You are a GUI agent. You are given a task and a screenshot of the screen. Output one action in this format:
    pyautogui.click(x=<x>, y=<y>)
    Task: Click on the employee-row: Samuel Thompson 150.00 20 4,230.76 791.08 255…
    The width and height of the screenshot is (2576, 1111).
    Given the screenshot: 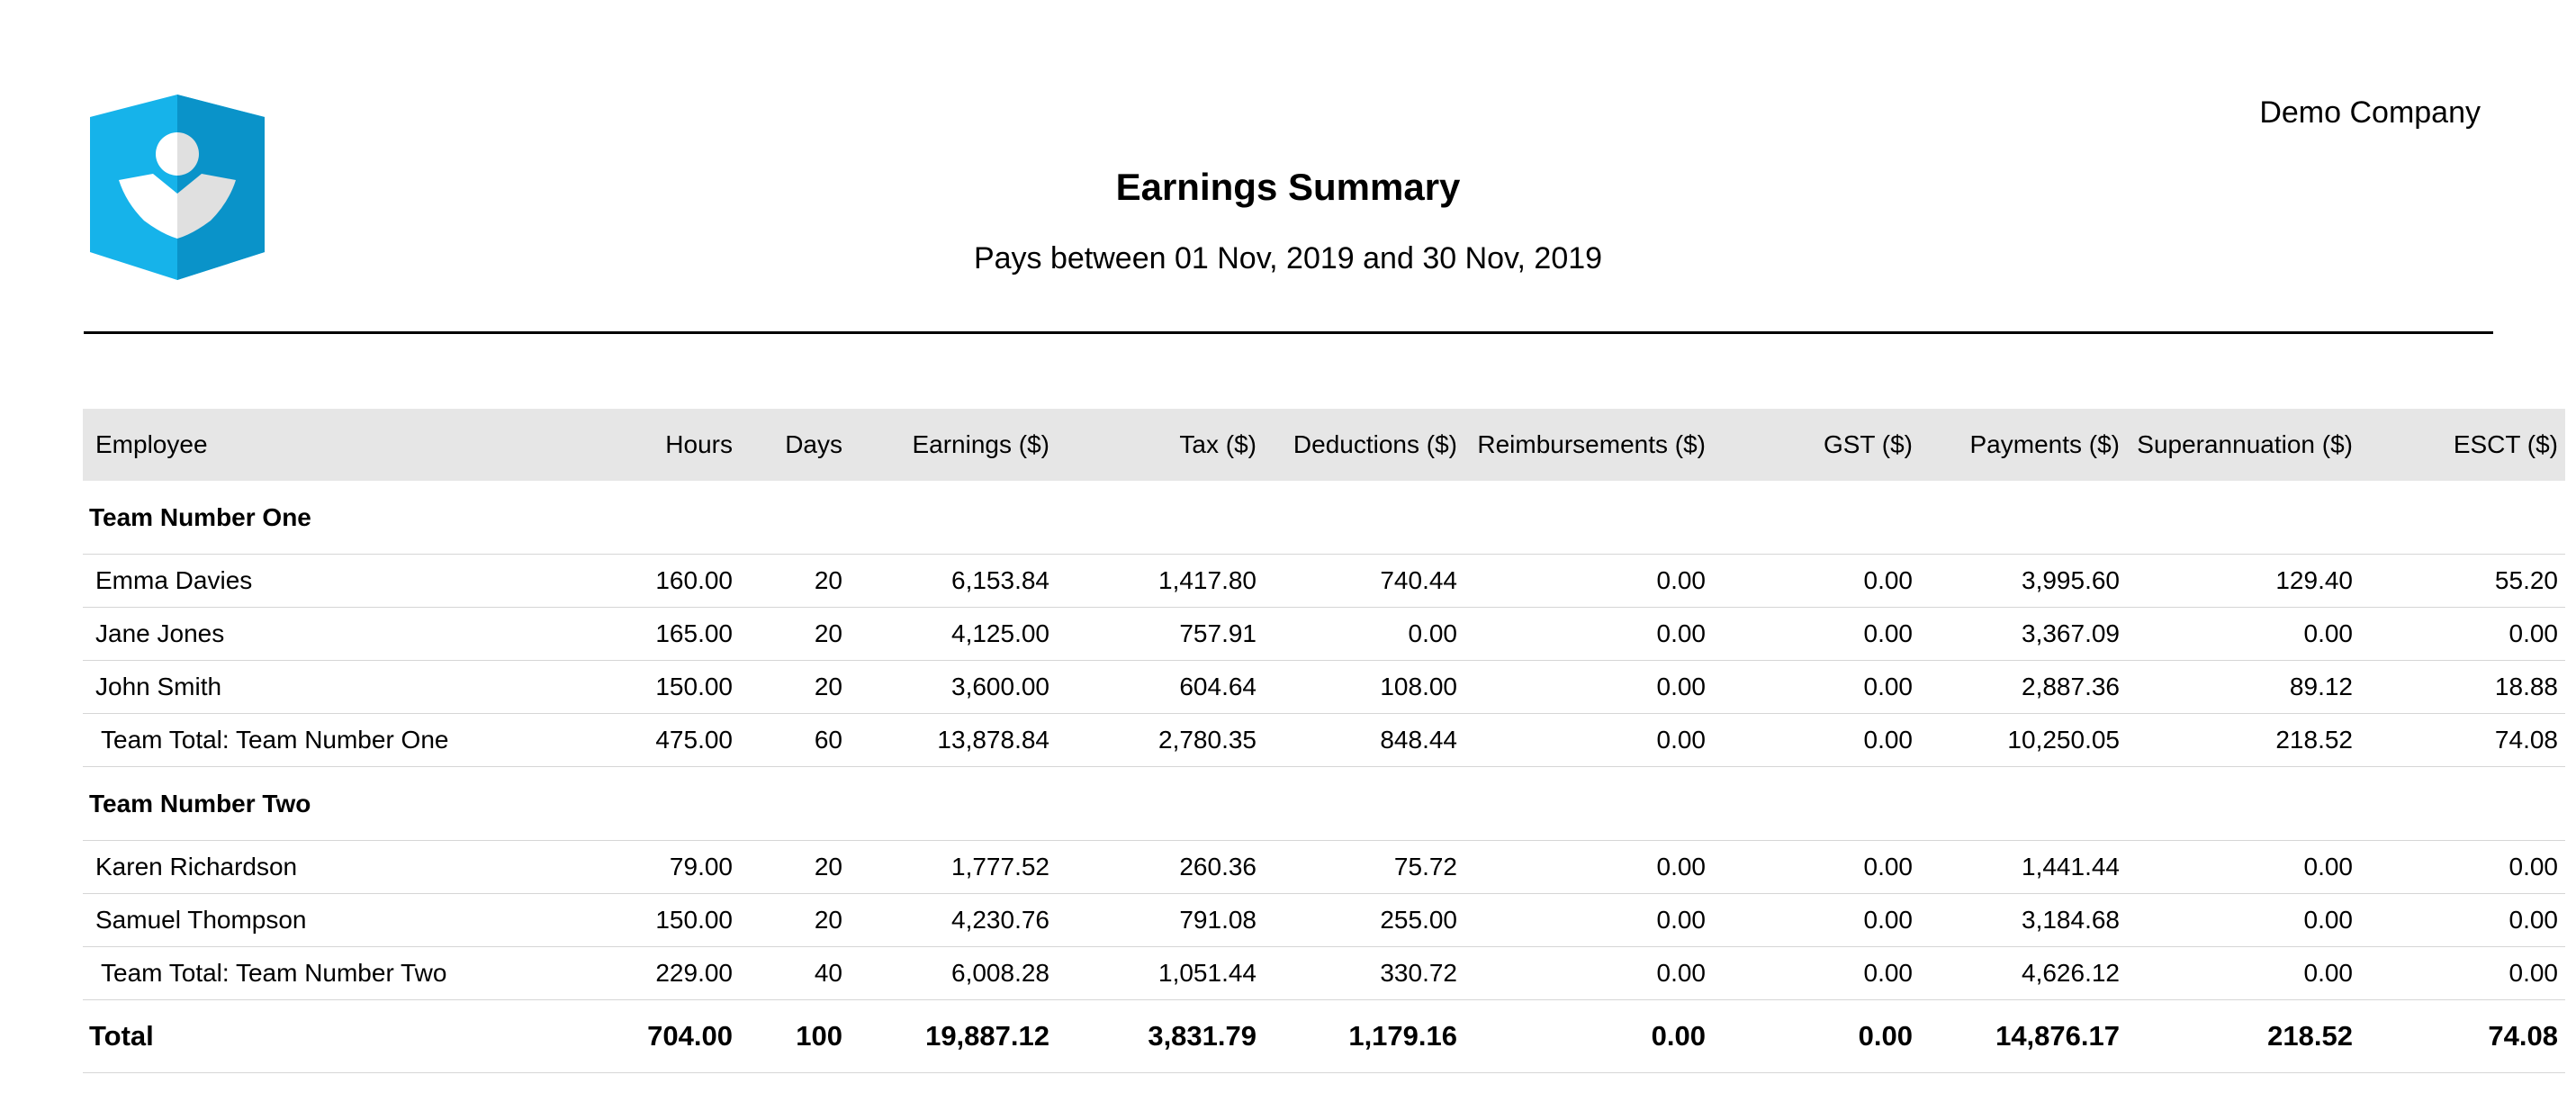 What is the action you would take?
    pyautogui.click(x=1324, y=920)
    